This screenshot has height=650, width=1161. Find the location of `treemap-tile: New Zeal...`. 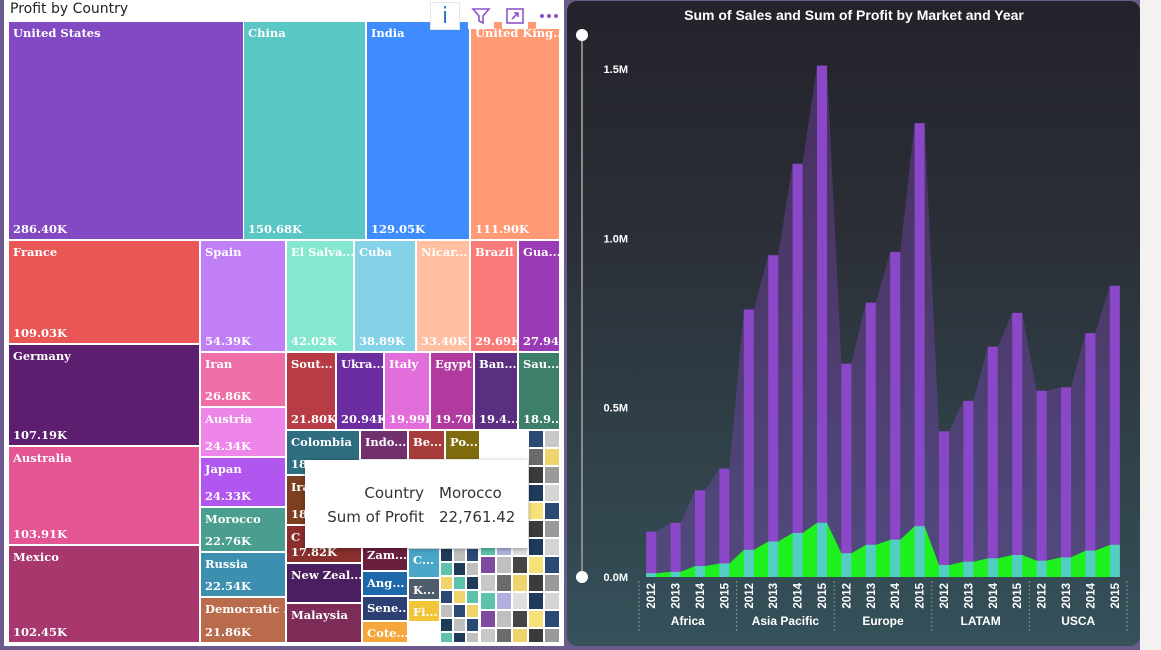

treemap-tile: New Zeal... is located at coordinates (324, 583).